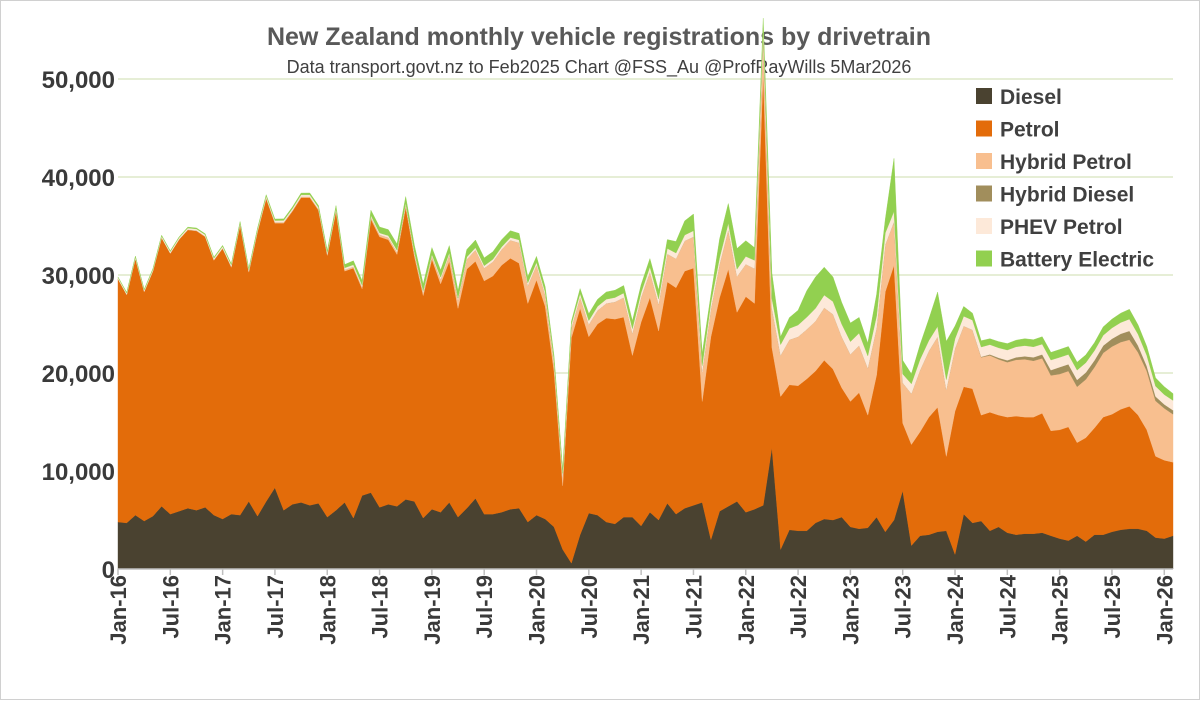 The image size is (1200, 701). Describe the element at coordinates (537, 610) in the screenshot. I see `x-tick-label: Jan-20` at that location.